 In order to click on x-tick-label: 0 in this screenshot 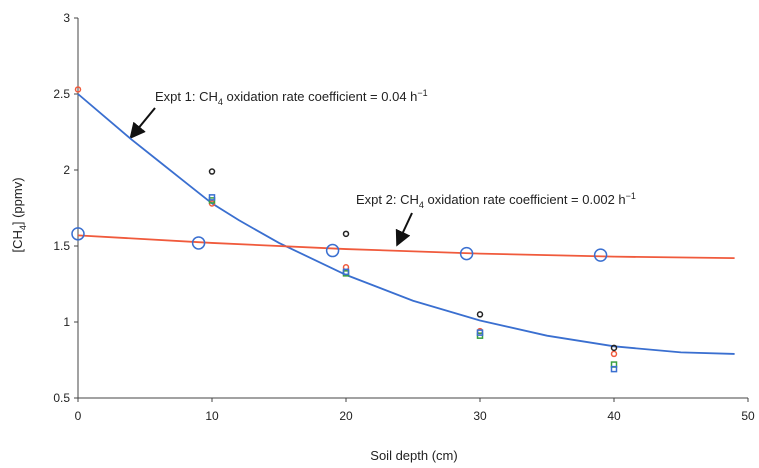, I will do `click(78, 416)`.